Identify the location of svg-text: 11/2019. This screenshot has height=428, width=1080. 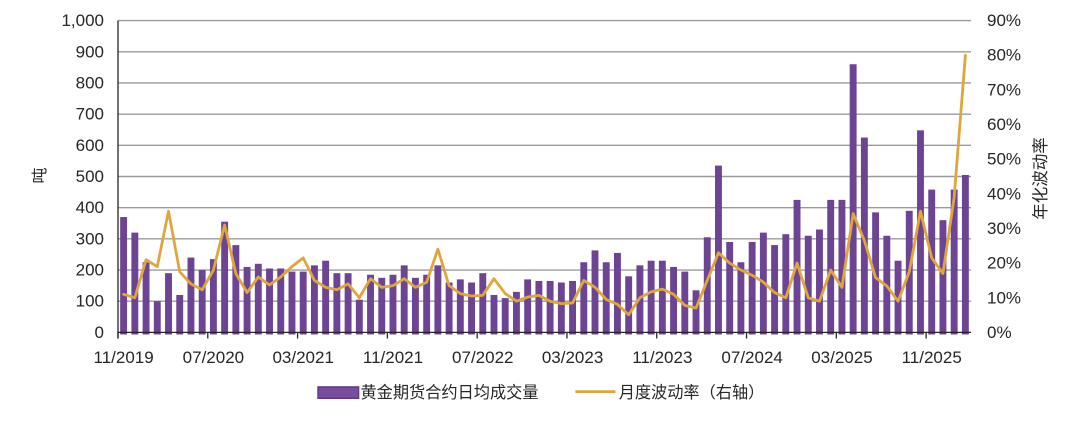
(124, 357).